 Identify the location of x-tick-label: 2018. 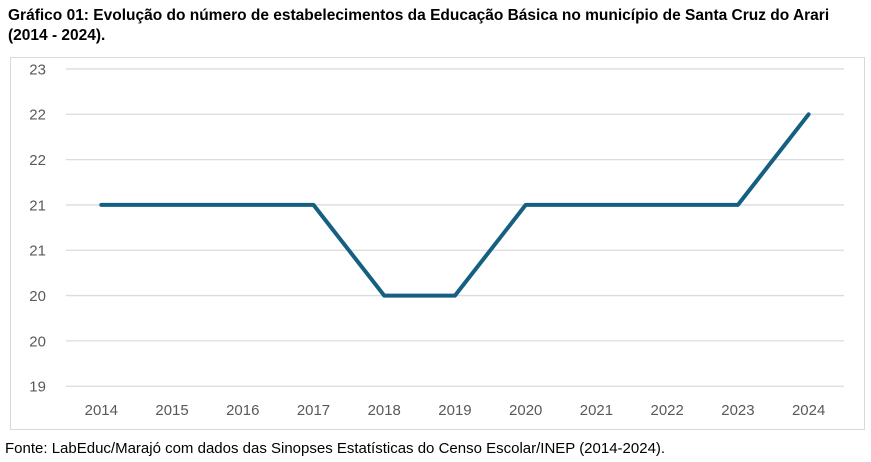
(384, 410).